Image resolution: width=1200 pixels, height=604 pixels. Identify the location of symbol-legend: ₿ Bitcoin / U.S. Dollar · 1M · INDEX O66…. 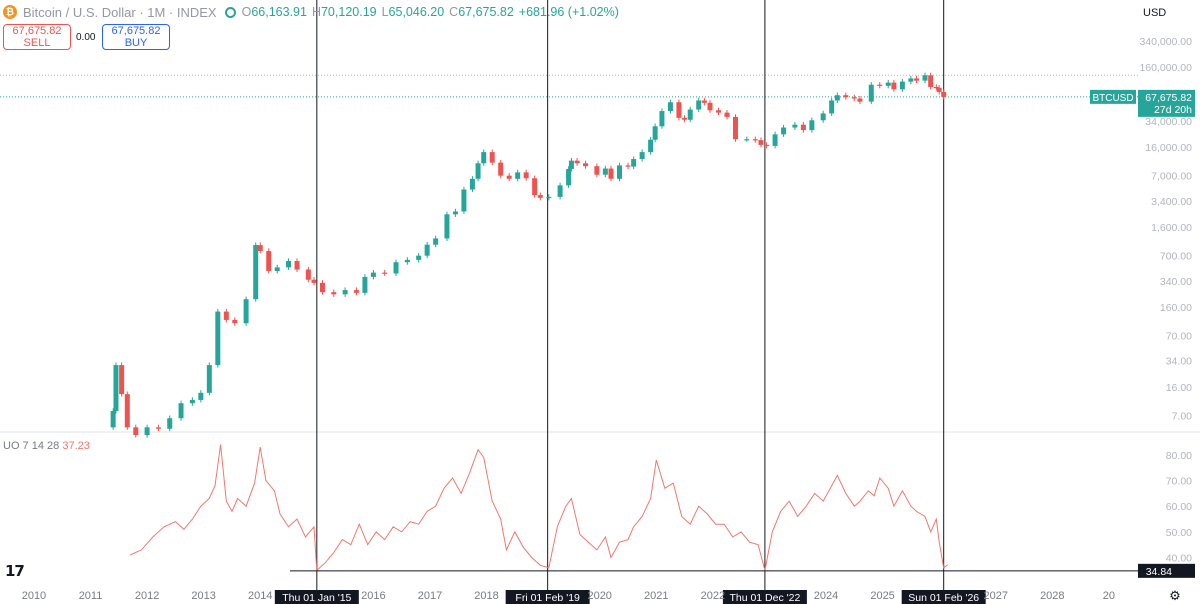
(311, 12).